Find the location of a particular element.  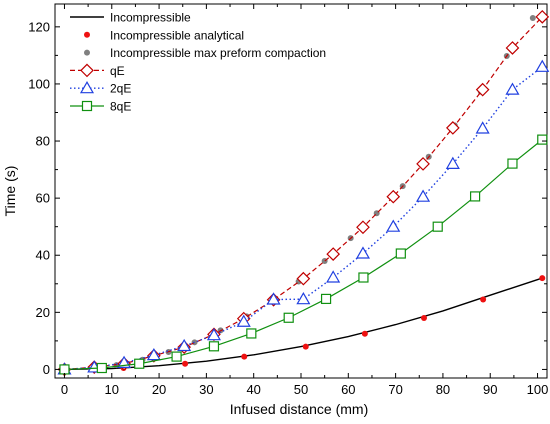

legend-label: Incompressible analytical is located at coordinates (177, 35).